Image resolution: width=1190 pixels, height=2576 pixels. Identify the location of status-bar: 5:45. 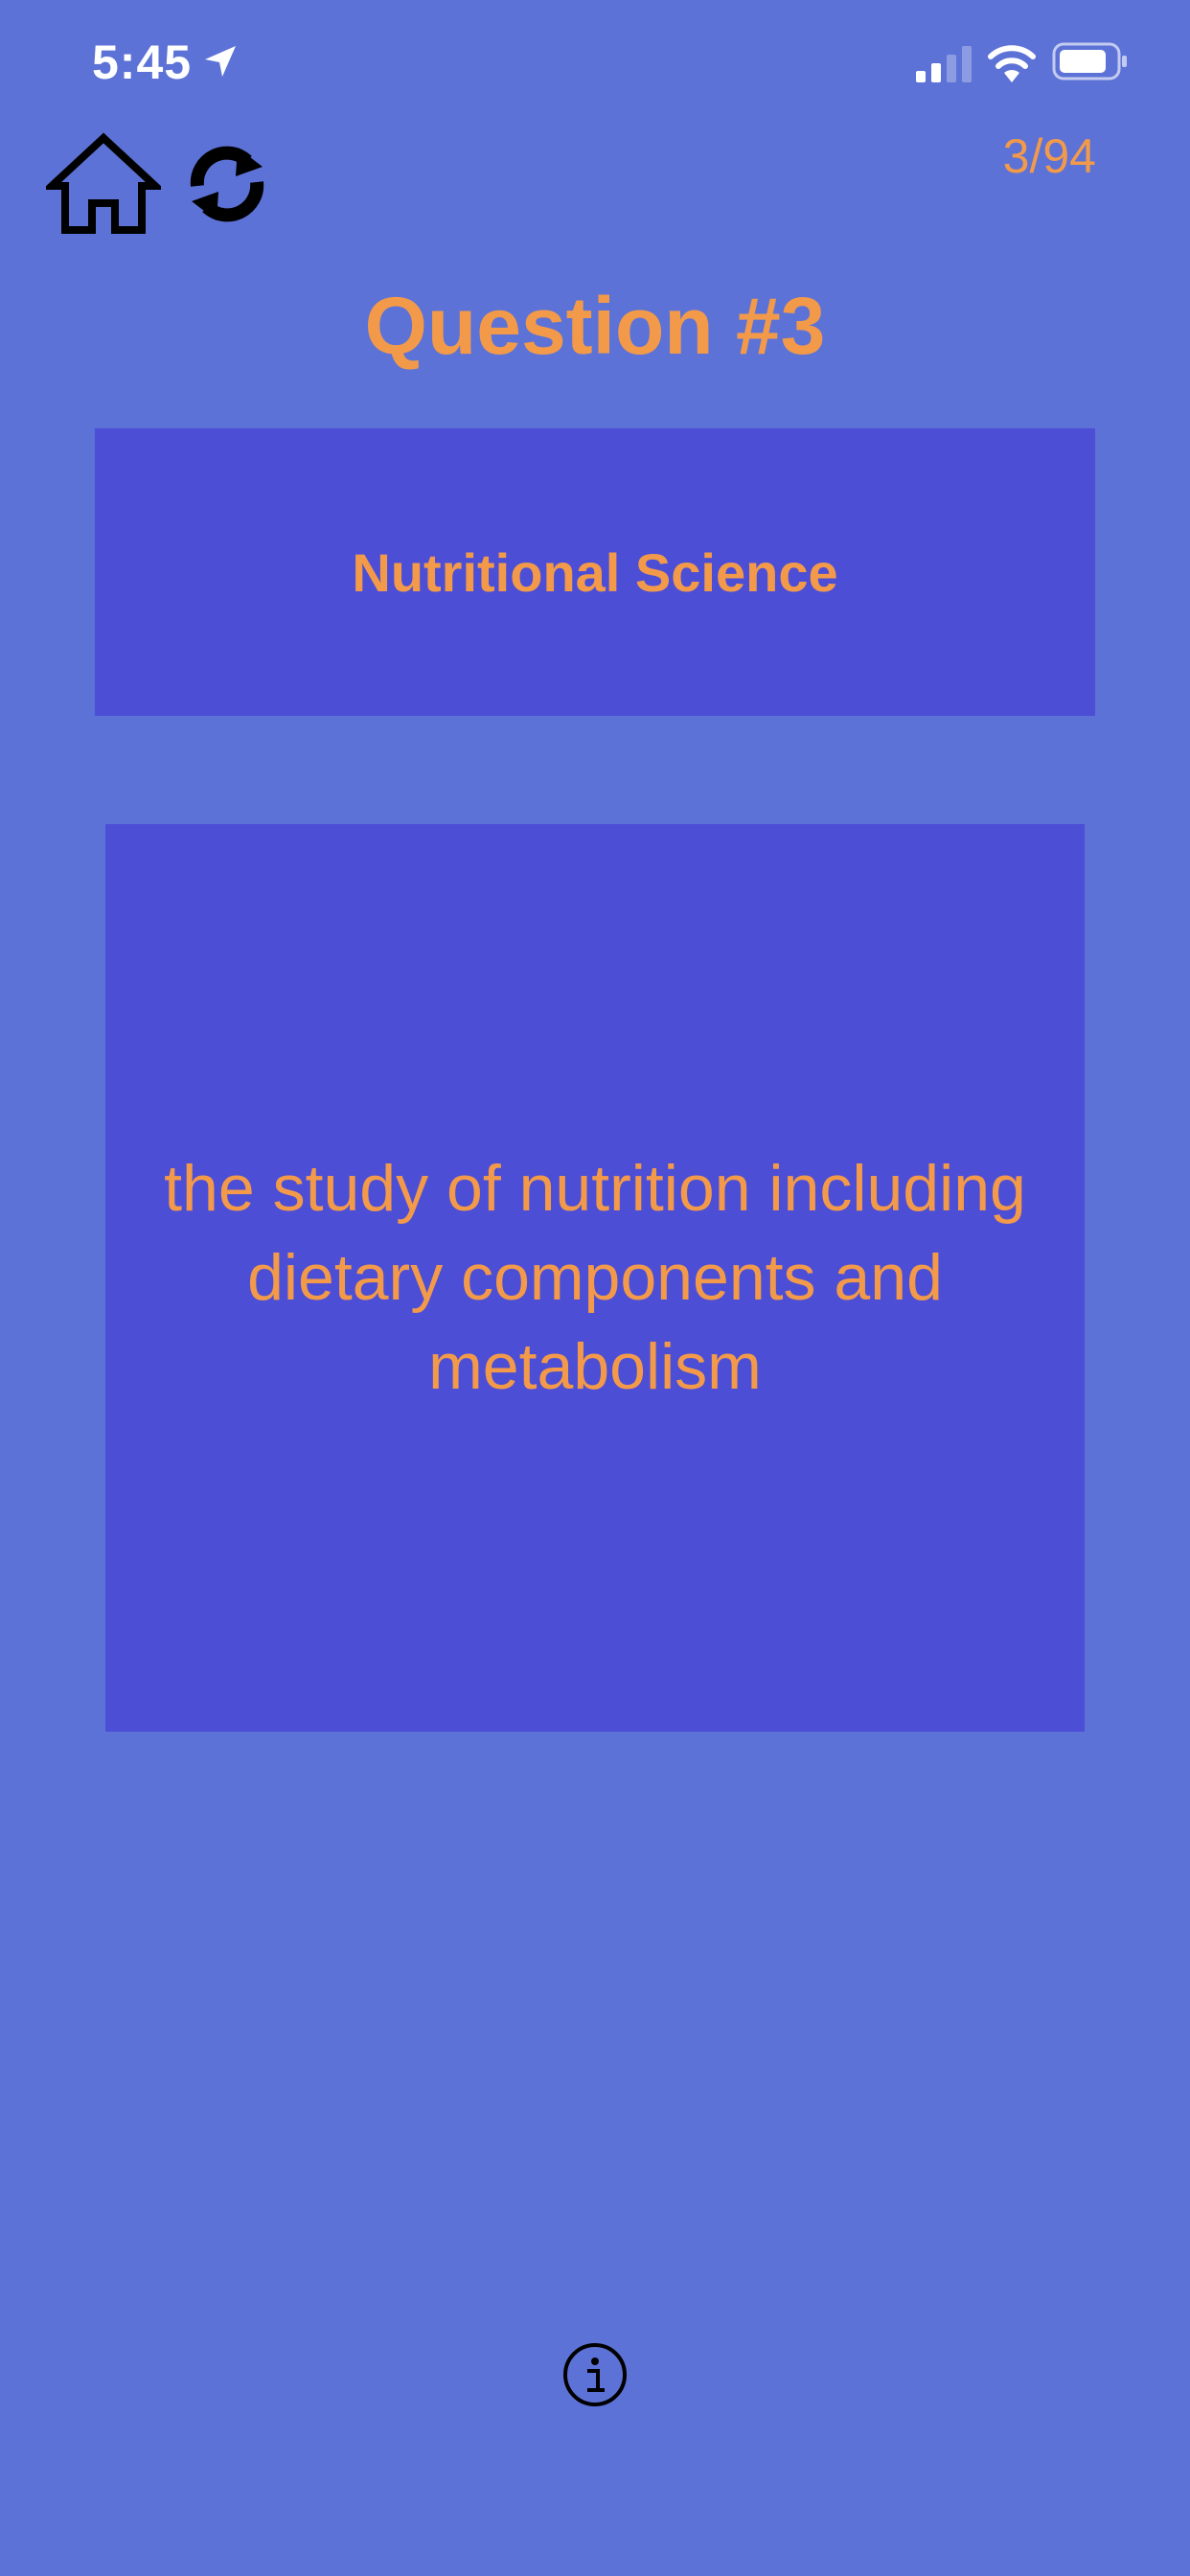
(595, 65).